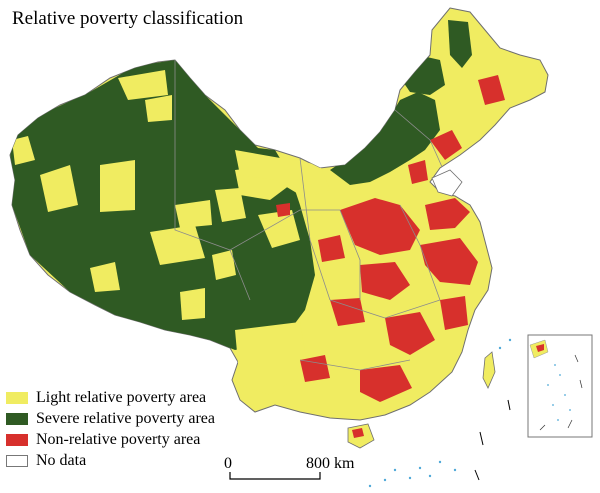  What do you see at coordinates (17, 397) in the screenshot?
I see `legend-swatch-light` at bounding box center [17, 397].